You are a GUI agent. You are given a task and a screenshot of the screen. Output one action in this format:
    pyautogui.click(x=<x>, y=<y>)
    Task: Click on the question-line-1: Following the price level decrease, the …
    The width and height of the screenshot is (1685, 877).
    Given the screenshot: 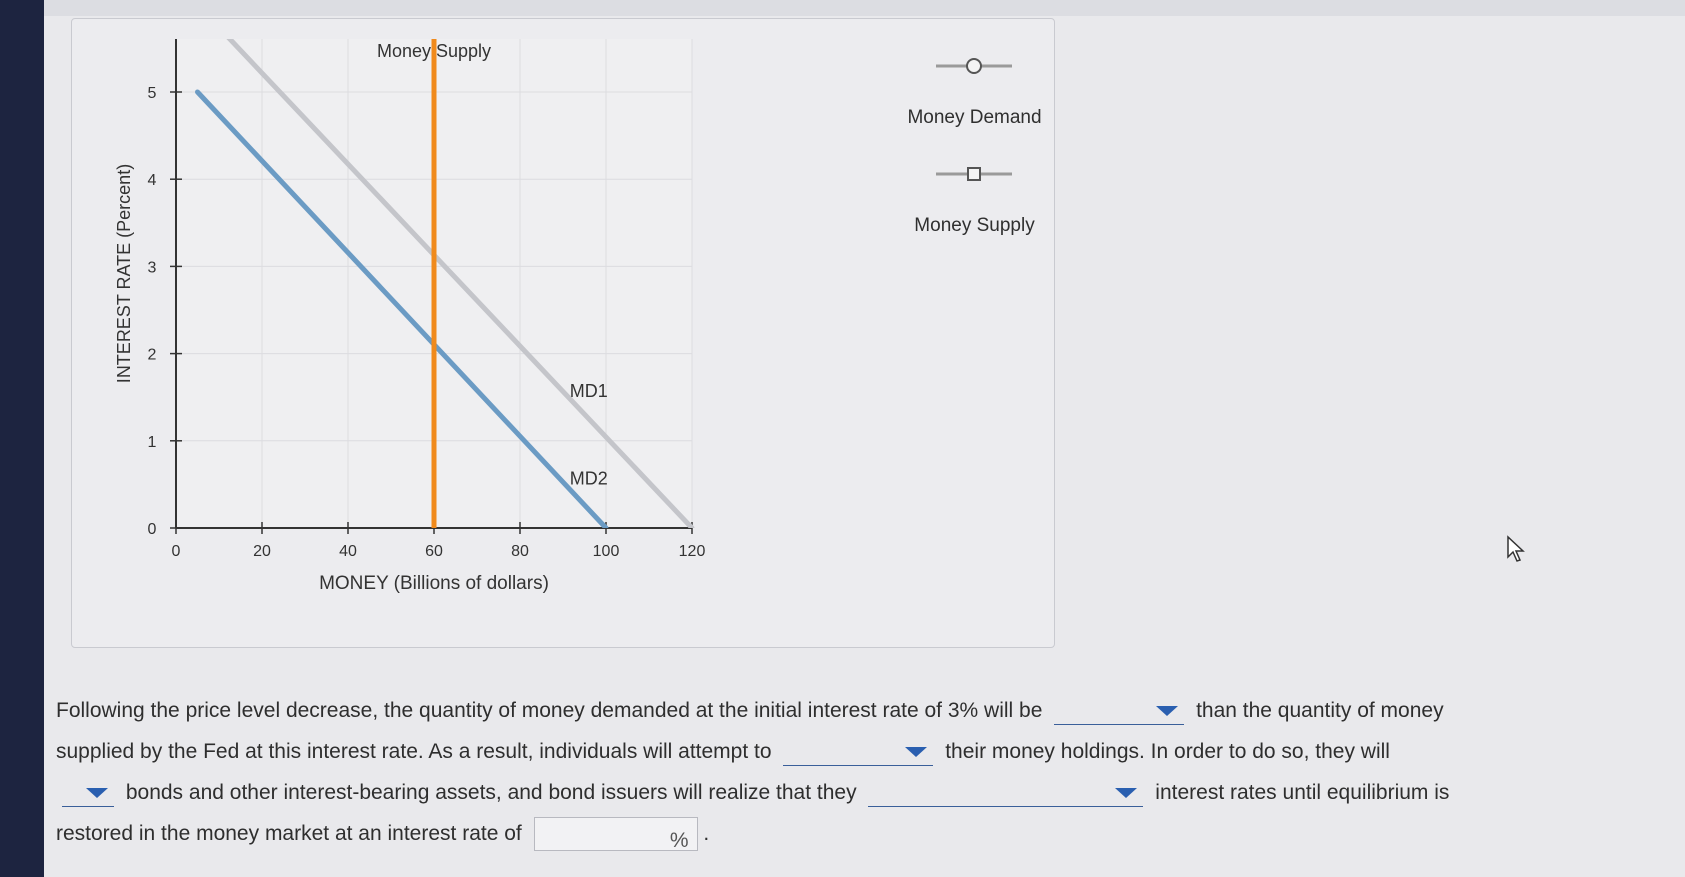 What is the action you would take?
    pyautogui.click(x=856, y=710)
    